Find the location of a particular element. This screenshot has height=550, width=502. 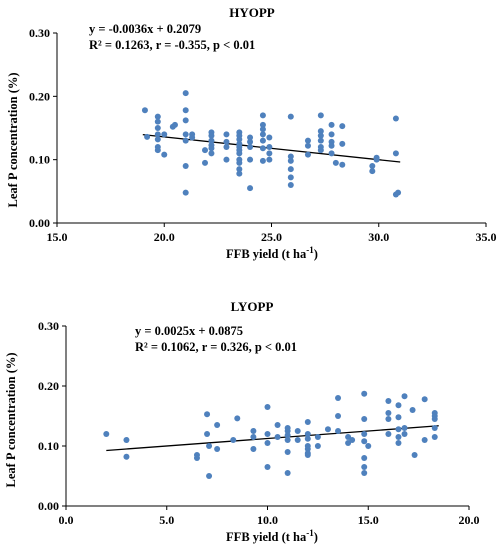

y-tick-label: 0.20 is located at coordinates (48, 386).